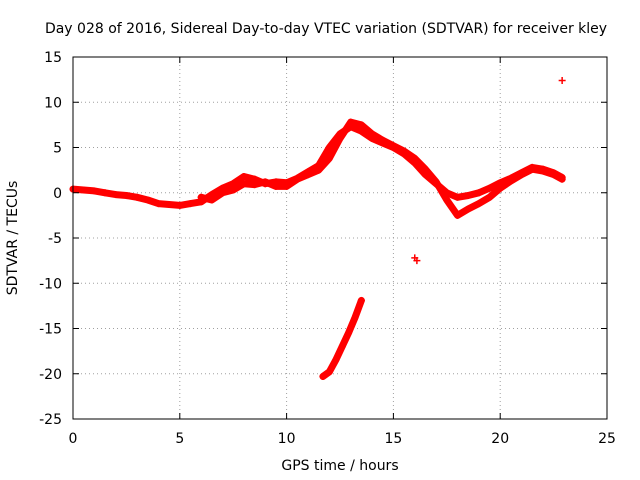 The image size is (640, 480). I want to click on y-tick-label: -25, so click(50, 420).